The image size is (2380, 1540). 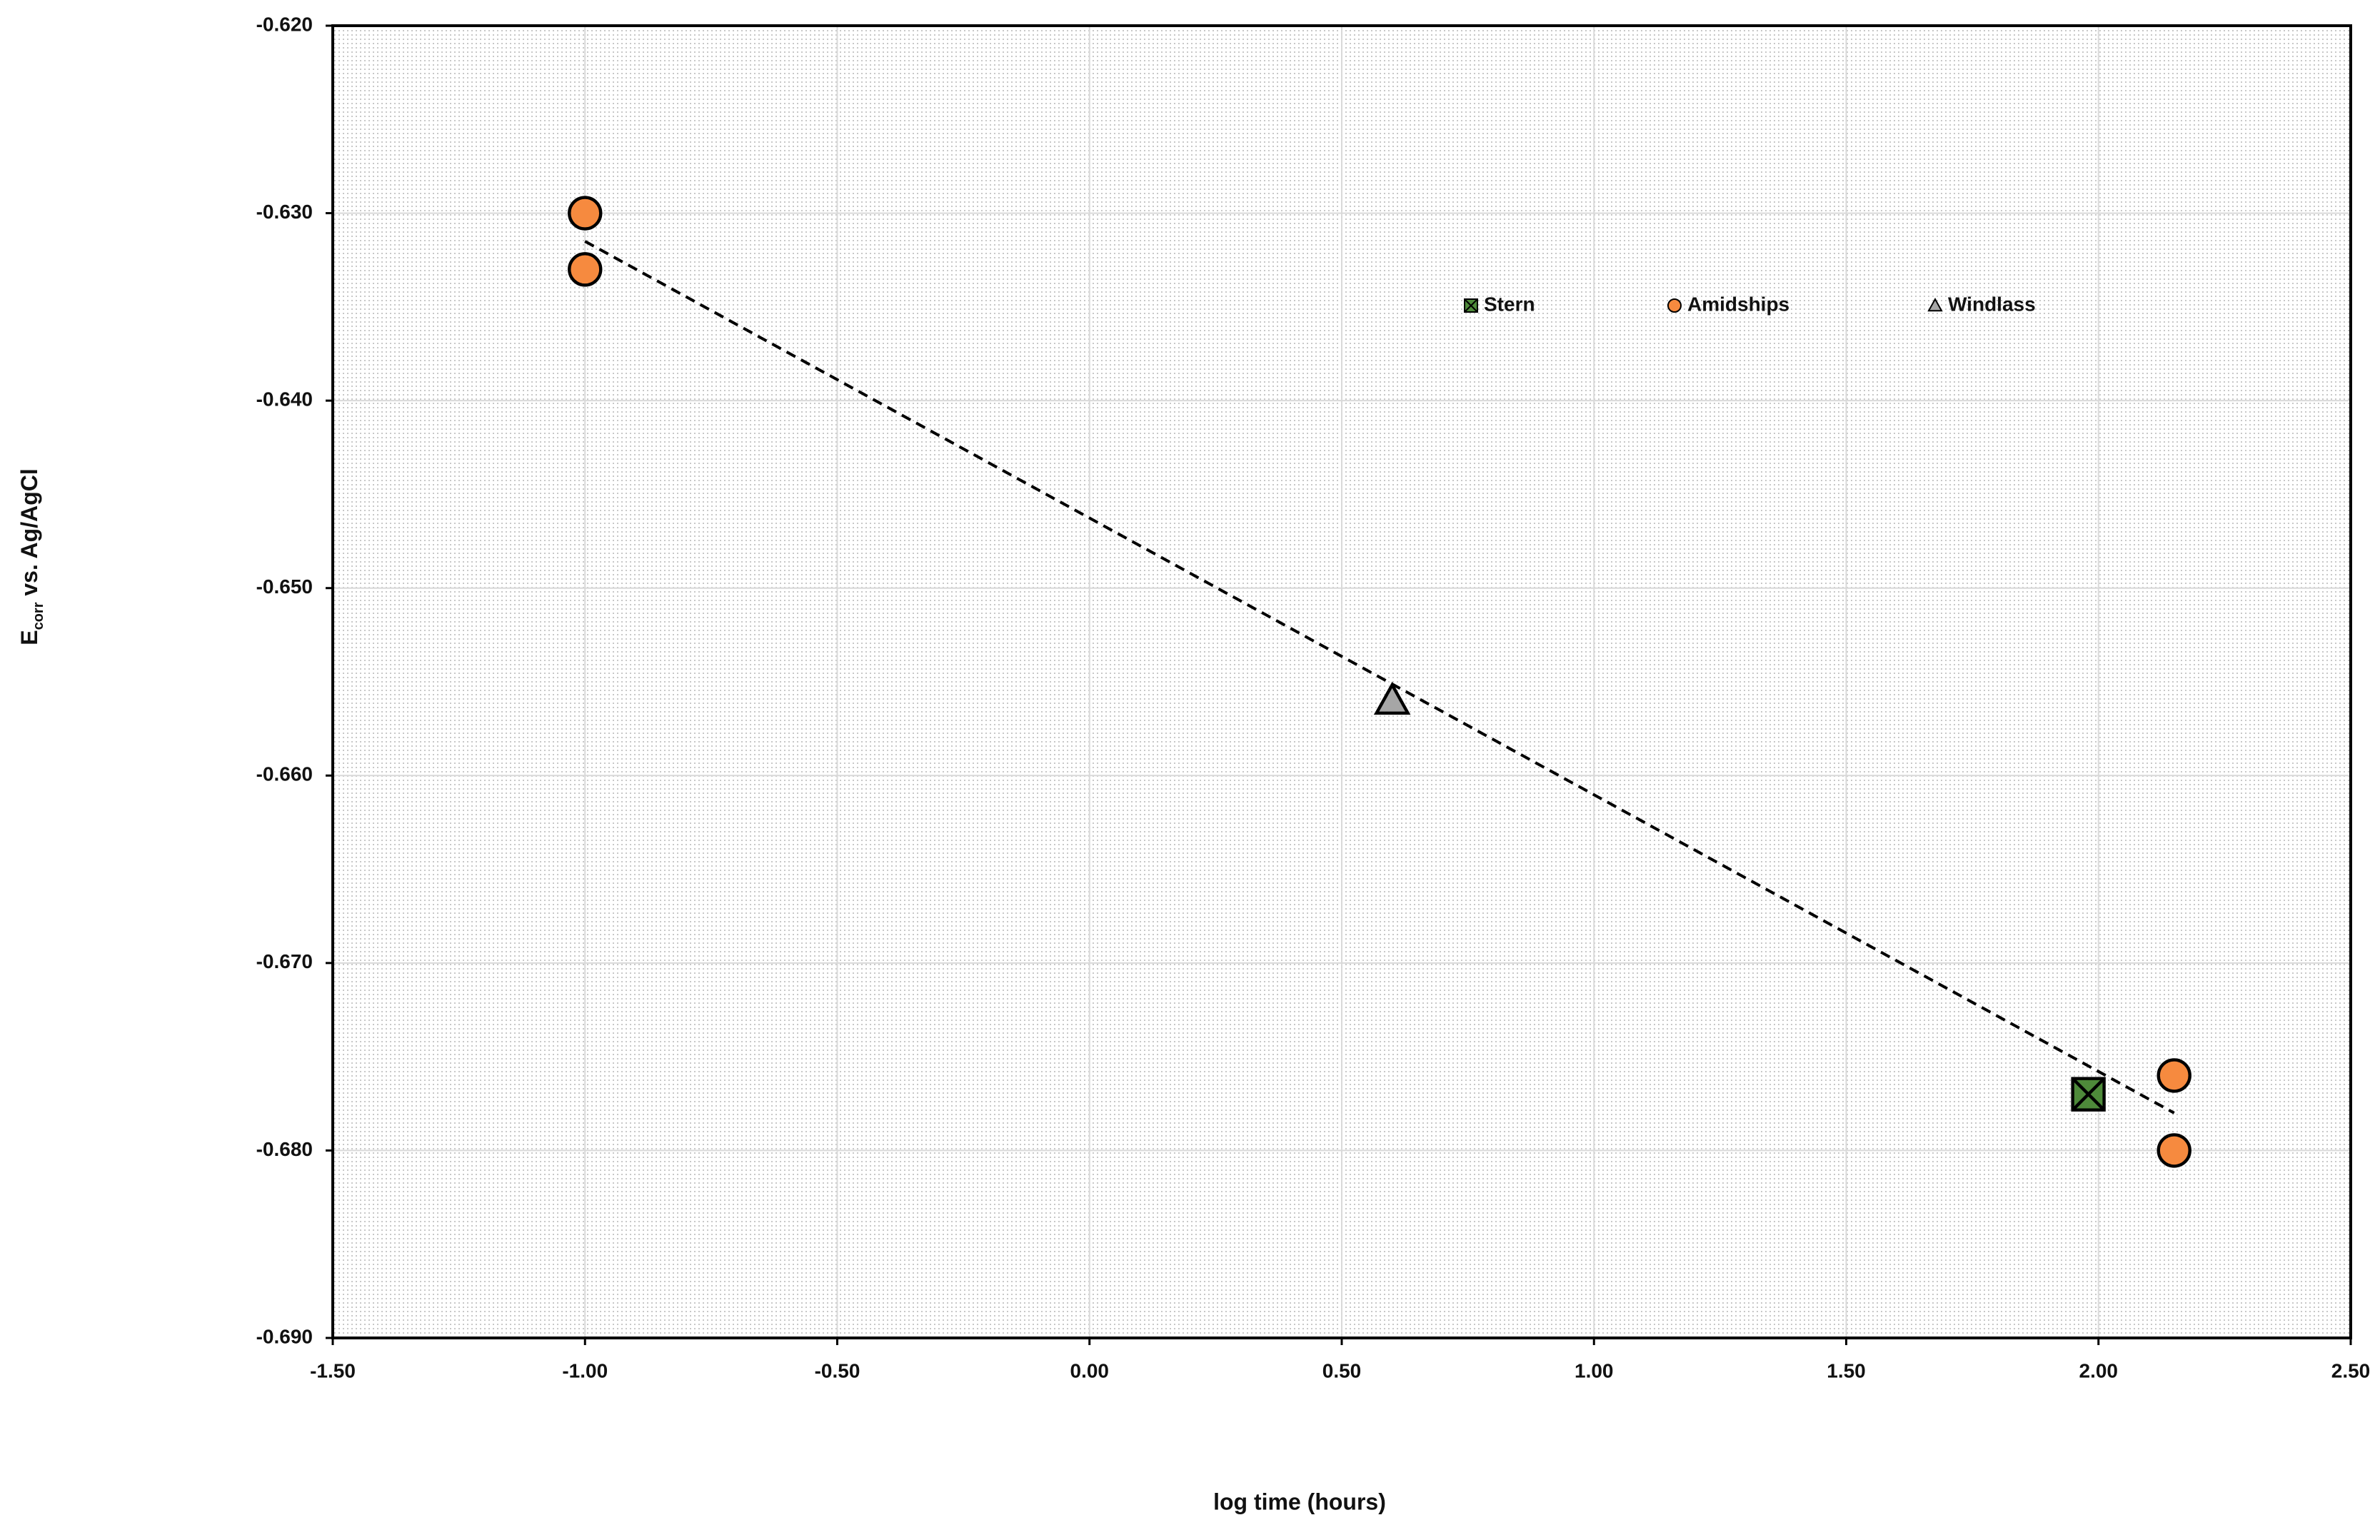 What do you see at coordinates (837, 1370) in the screenshot?
I see `x-tick-label: -0.50` at bounding box center [837, 1370].